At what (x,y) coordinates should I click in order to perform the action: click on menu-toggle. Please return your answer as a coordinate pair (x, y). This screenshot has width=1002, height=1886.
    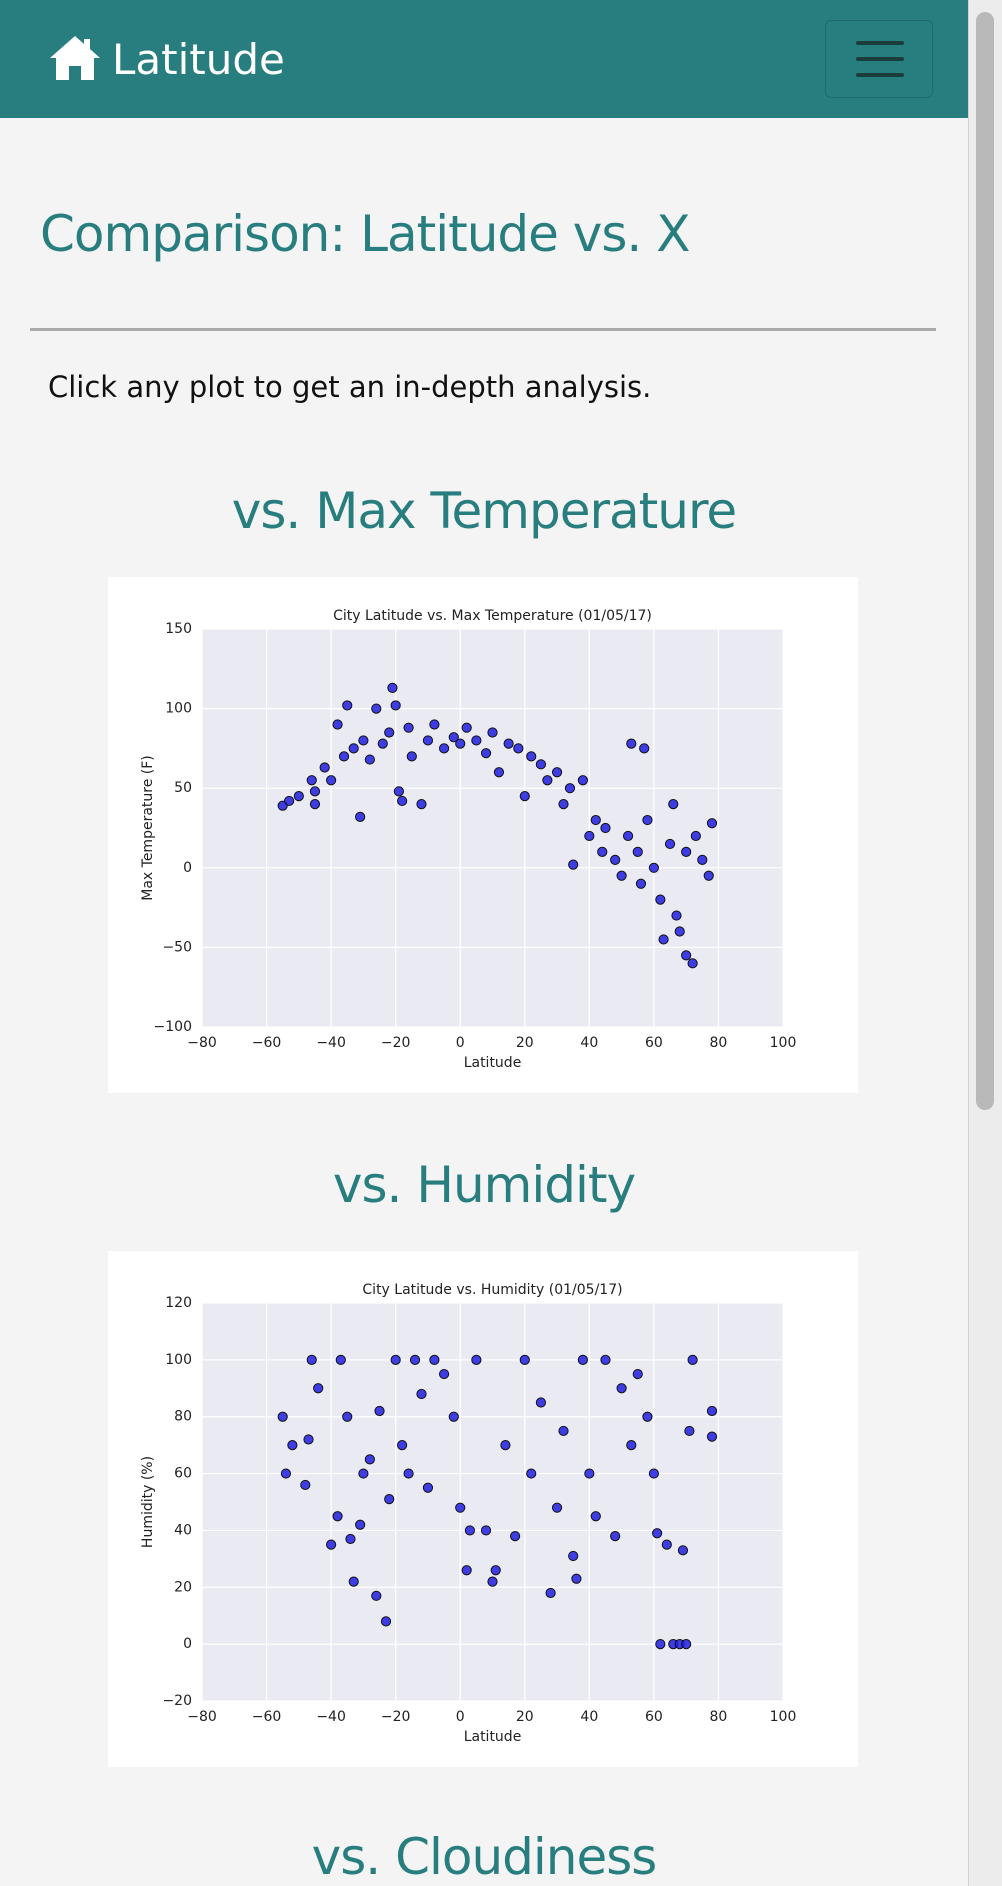
    Looking at the image, I should click on (879, 59).